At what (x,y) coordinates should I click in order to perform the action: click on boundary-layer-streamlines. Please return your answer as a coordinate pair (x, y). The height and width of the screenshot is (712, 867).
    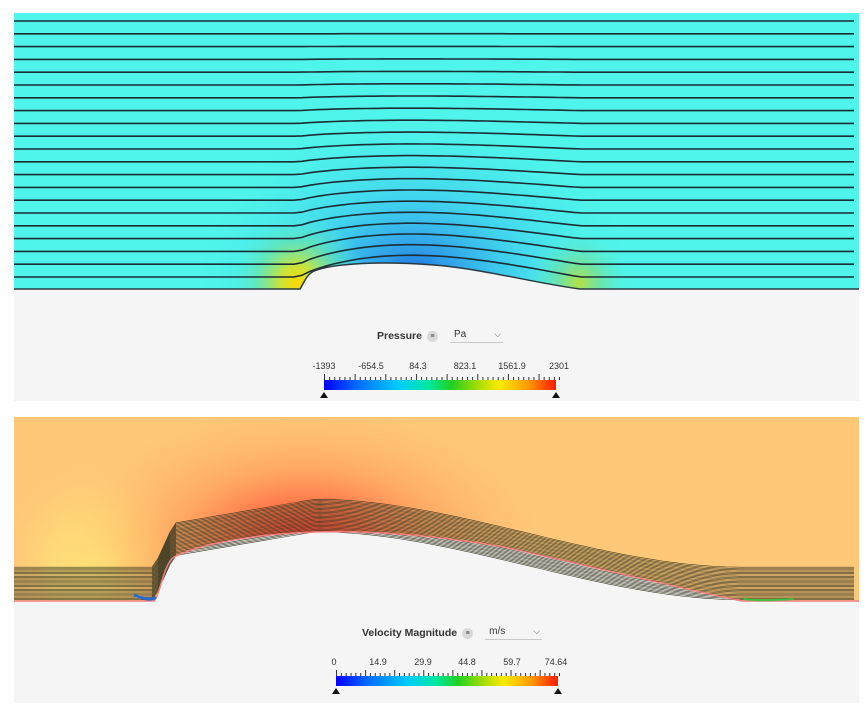
    Looking at the image, I should click on (434, 549).